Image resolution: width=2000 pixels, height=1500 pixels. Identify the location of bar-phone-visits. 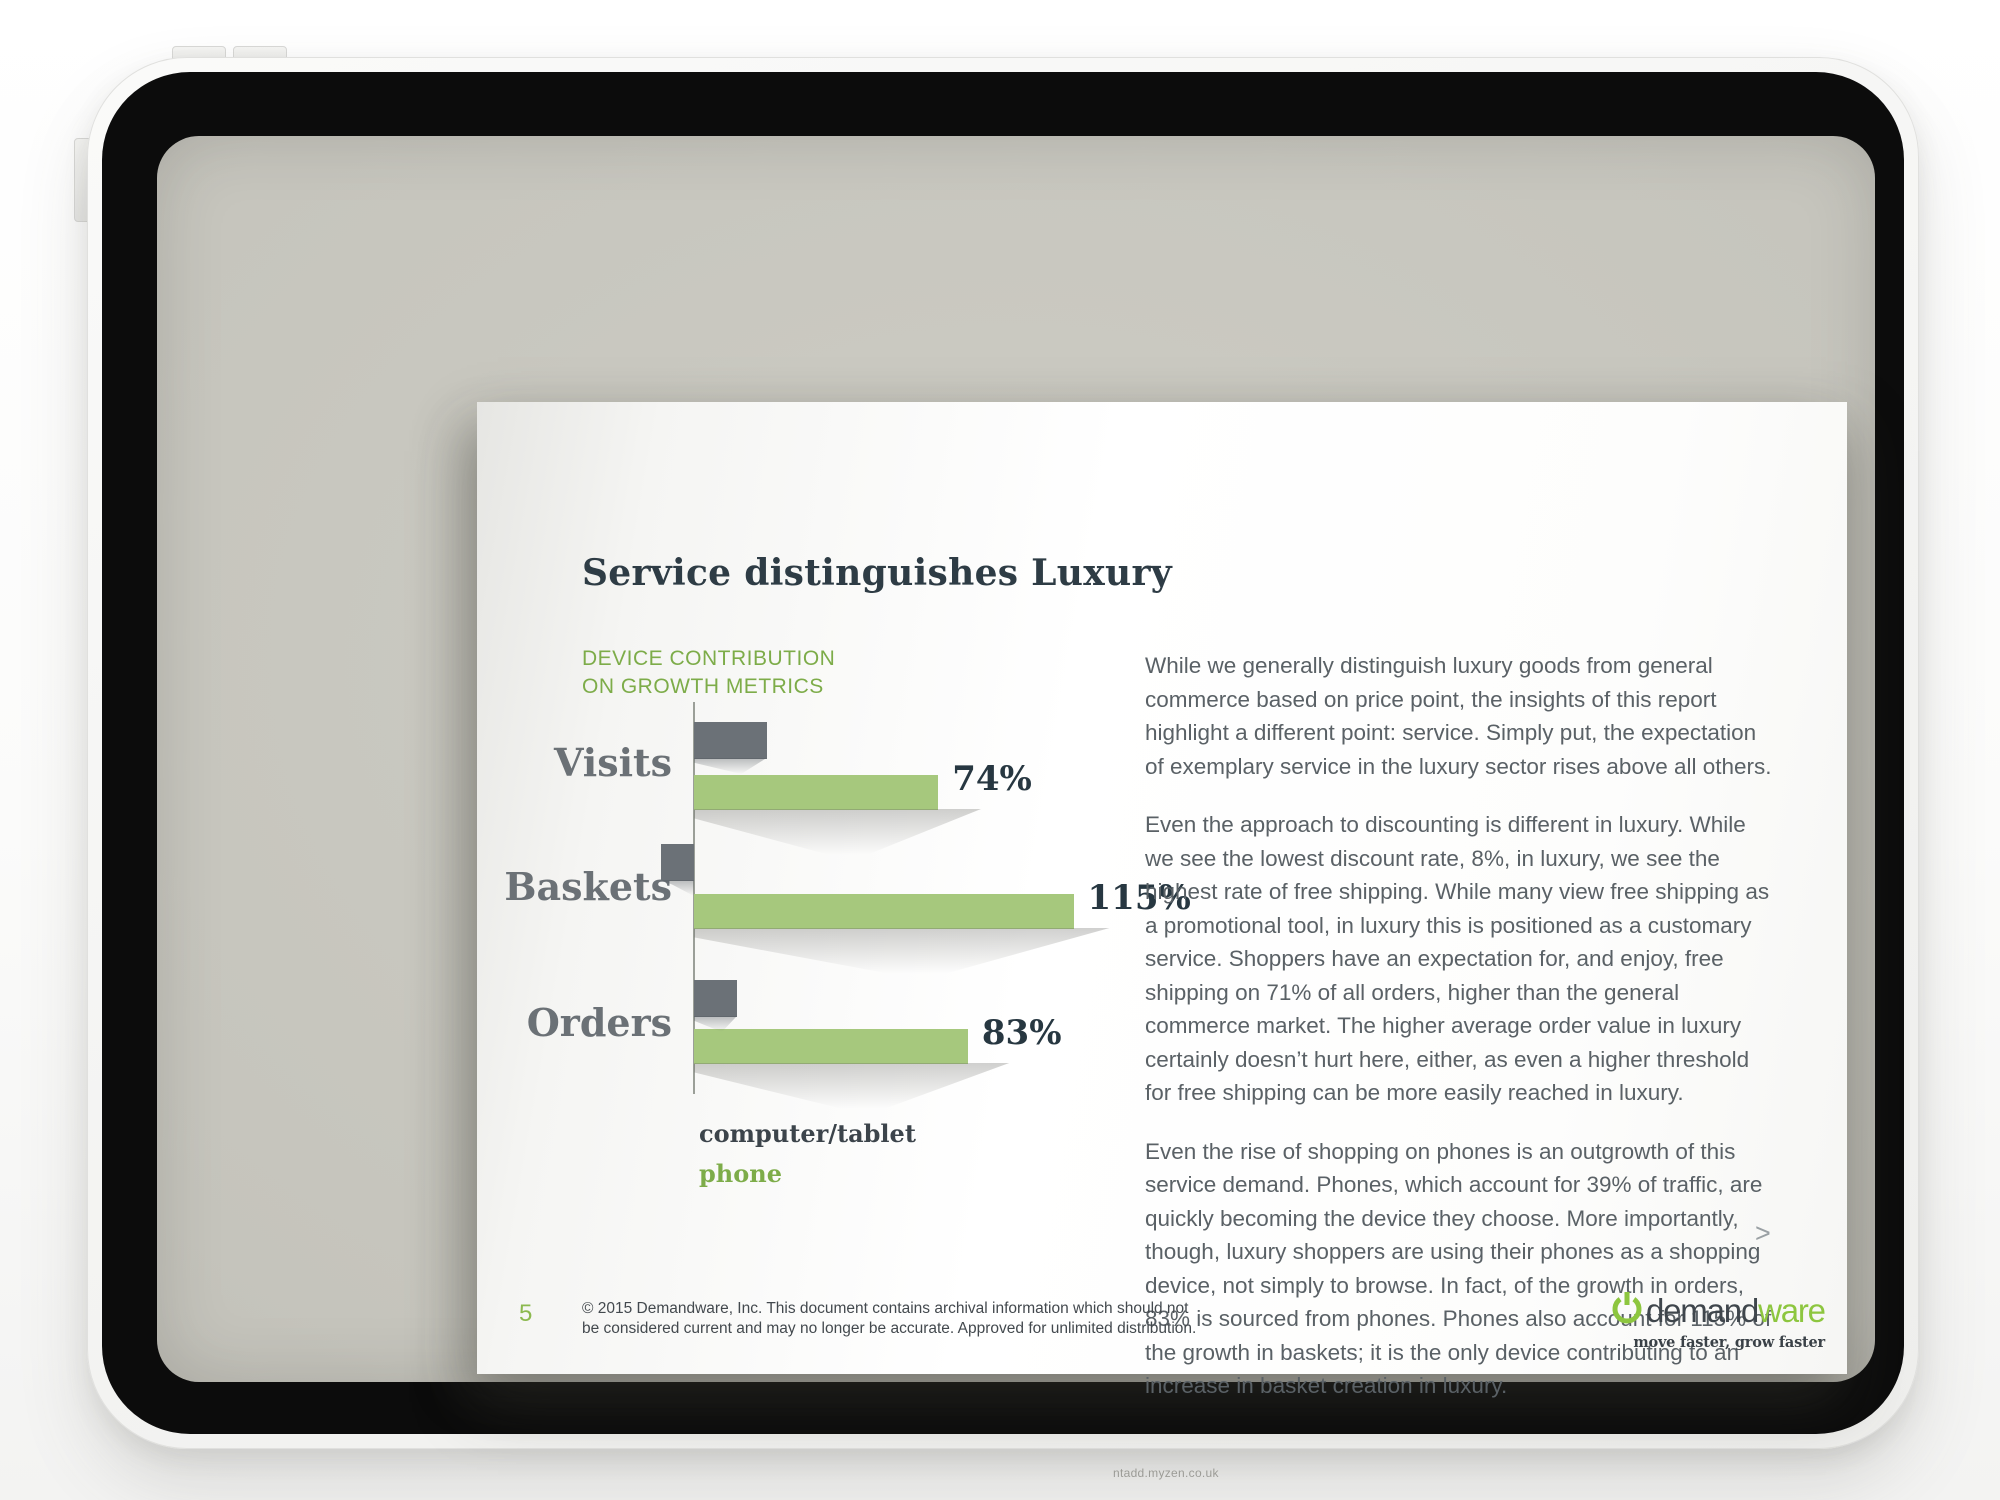
(816, 792).